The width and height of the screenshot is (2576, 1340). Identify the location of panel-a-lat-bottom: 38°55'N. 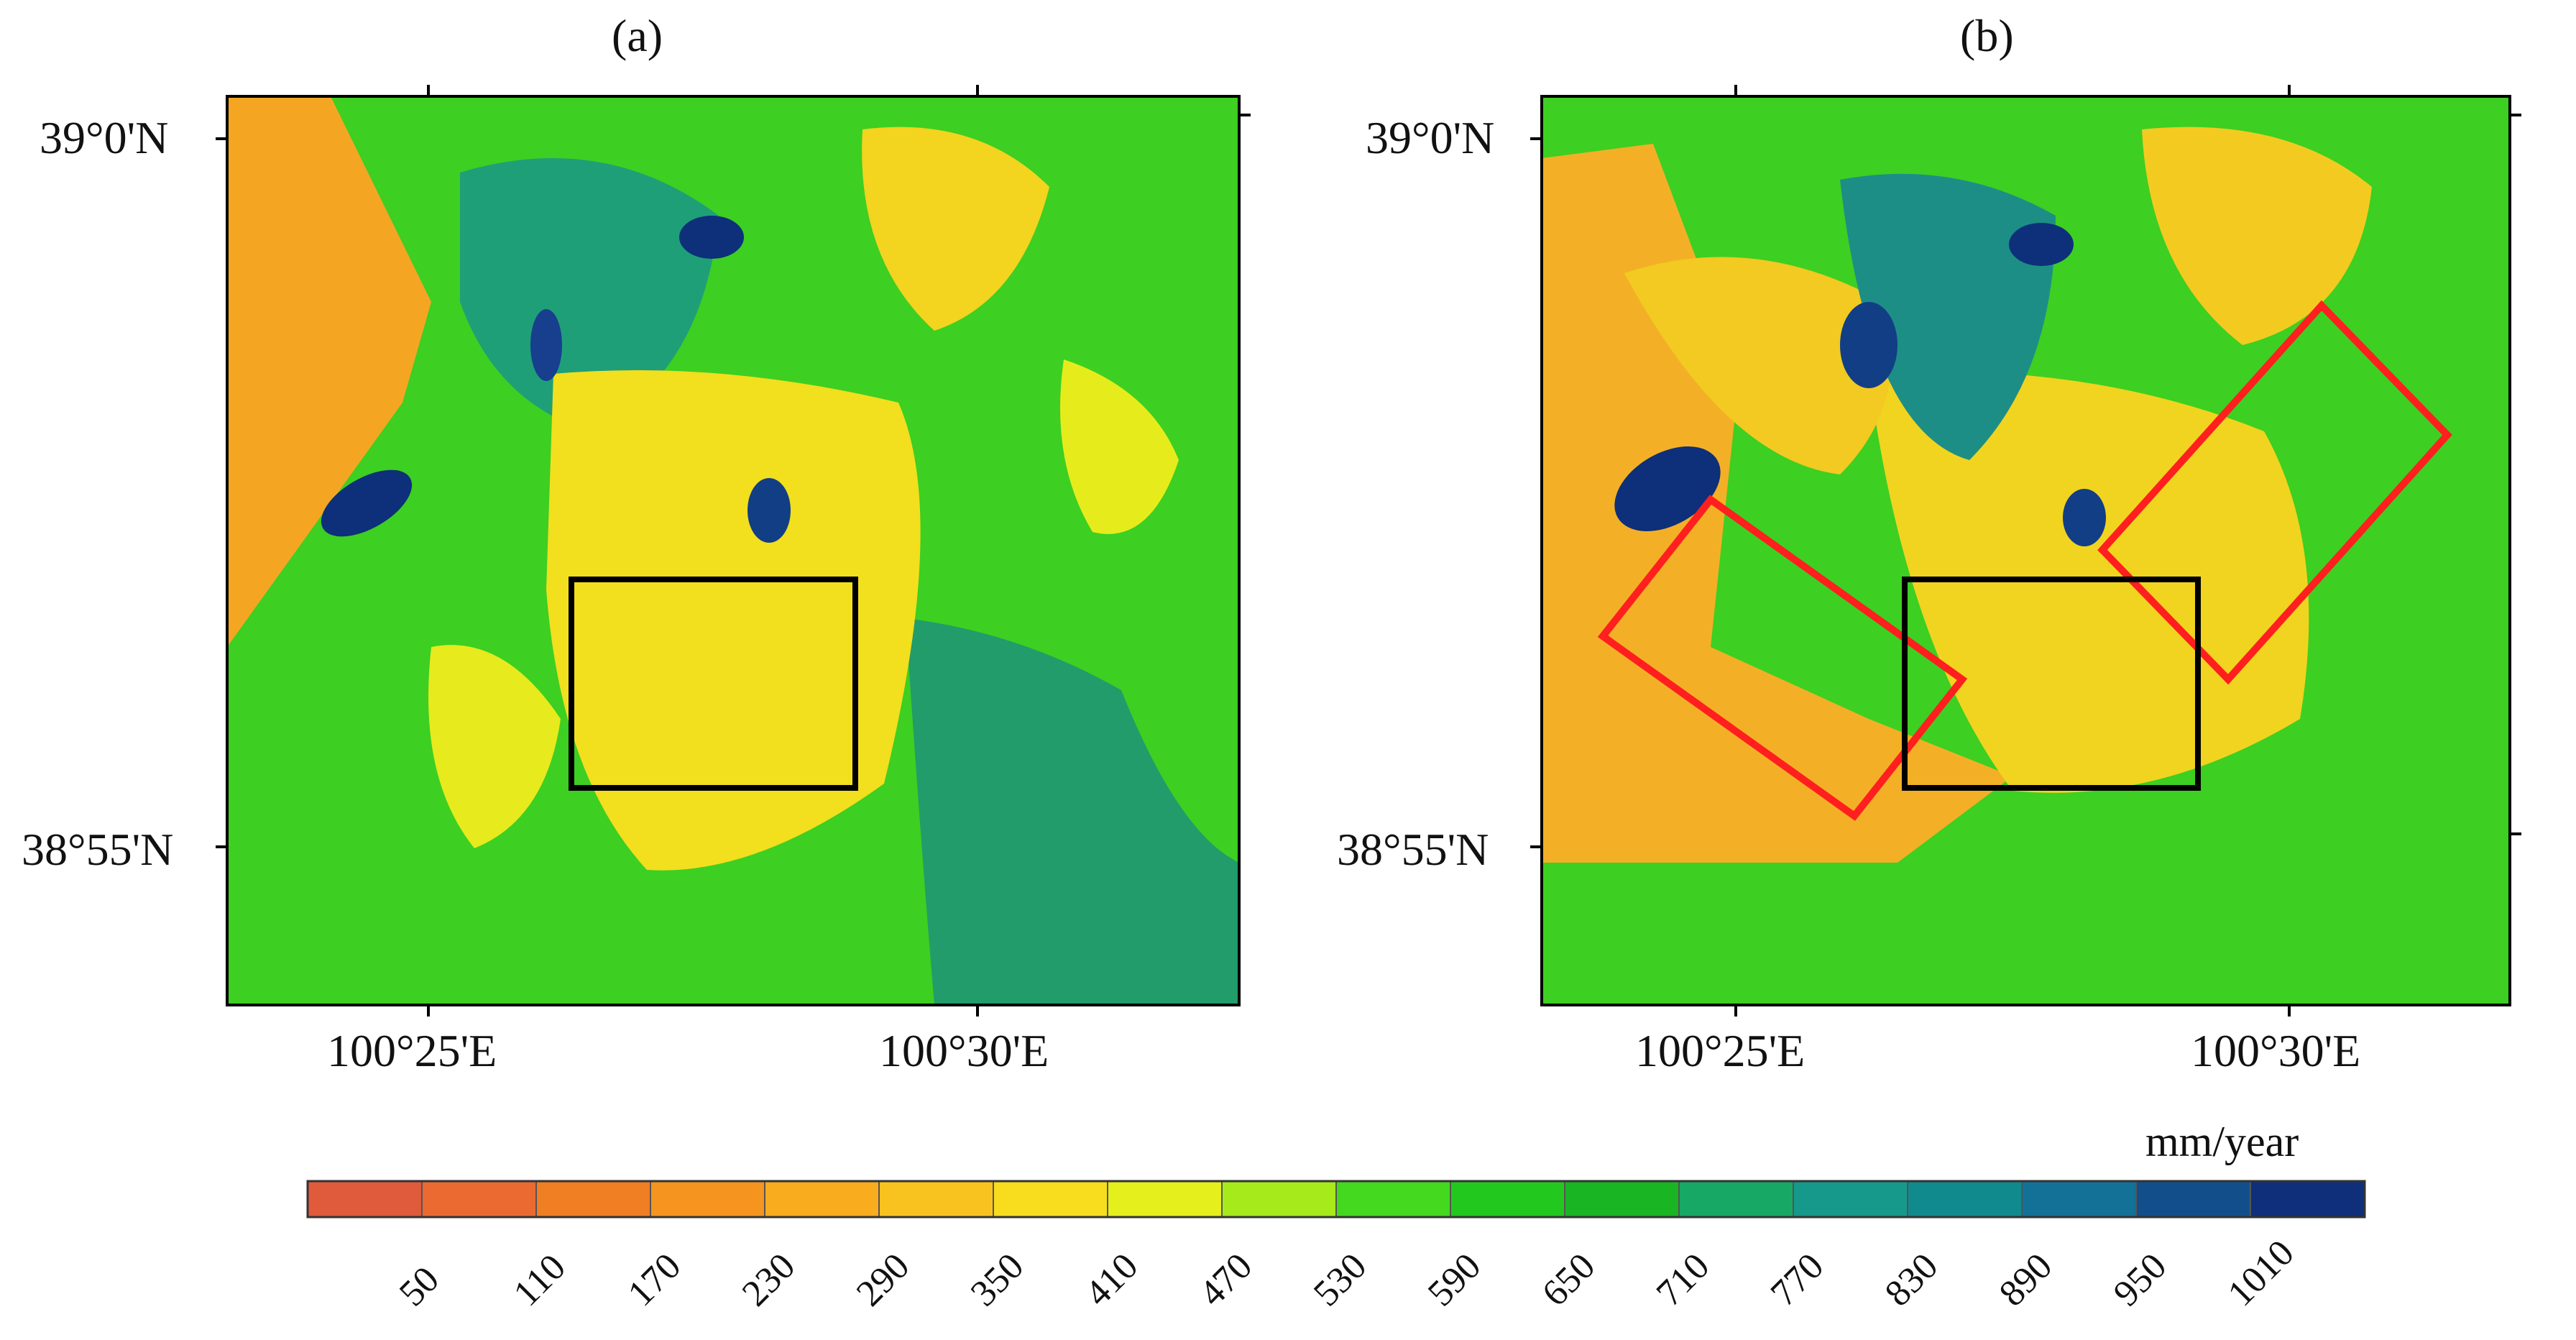
(98, 849).